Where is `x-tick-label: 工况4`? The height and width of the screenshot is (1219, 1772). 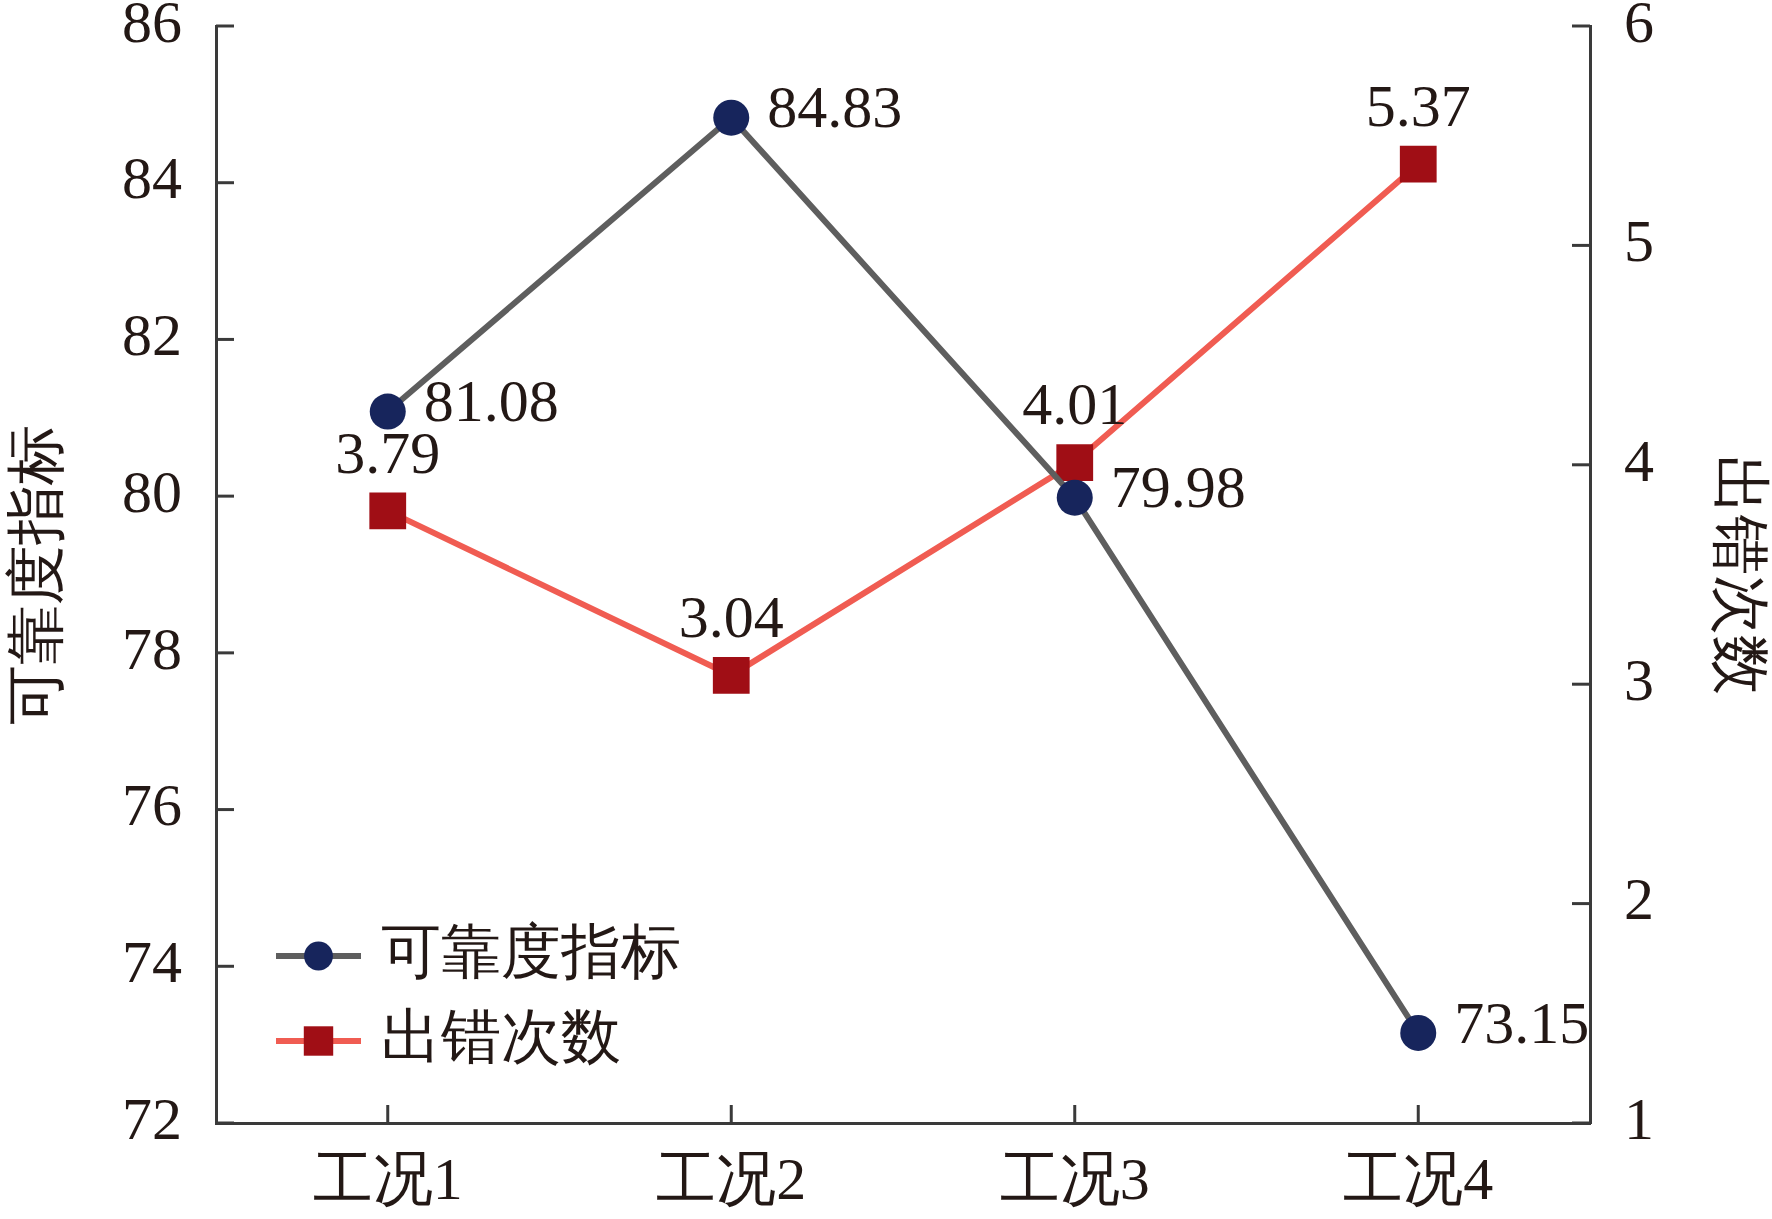
x-tick-label: 工况4 is located at coordinates (1418, 1178).